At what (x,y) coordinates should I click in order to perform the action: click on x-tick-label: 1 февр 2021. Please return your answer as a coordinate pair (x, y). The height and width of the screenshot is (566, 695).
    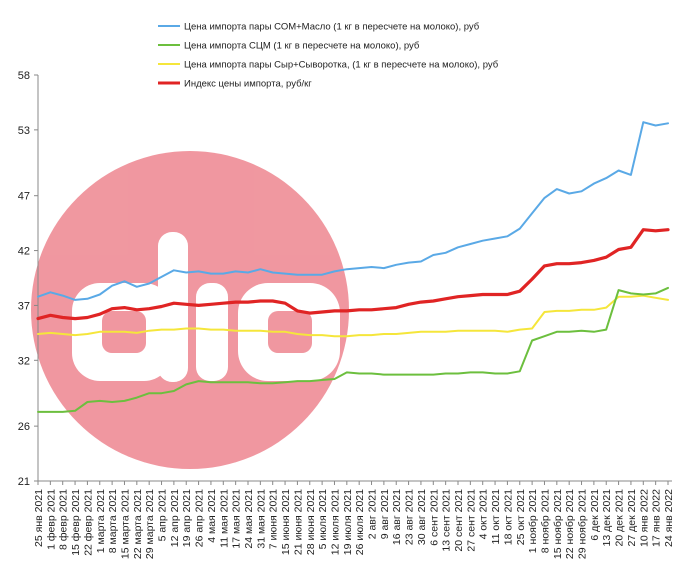
    Looking at the image, I should click on (51, 519).